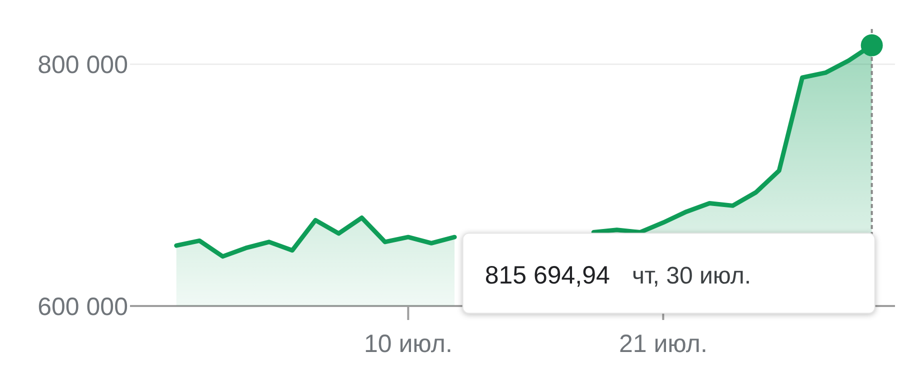  What do you see at coordinates (692, 276) in the screenshot?
I see `annotation: чт, 30 июл.` at bounding box center [692, 276].